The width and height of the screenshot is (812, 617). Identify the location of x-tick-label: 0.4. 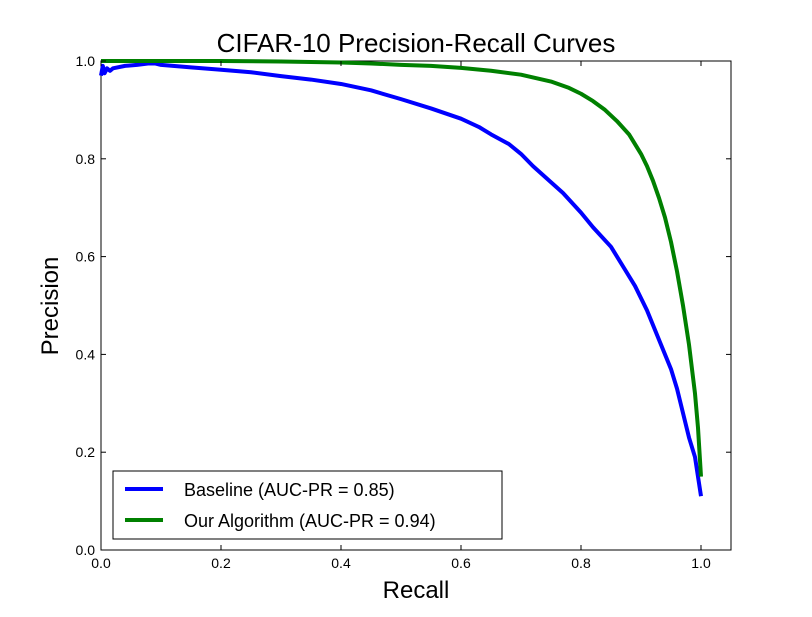
(341, 563).